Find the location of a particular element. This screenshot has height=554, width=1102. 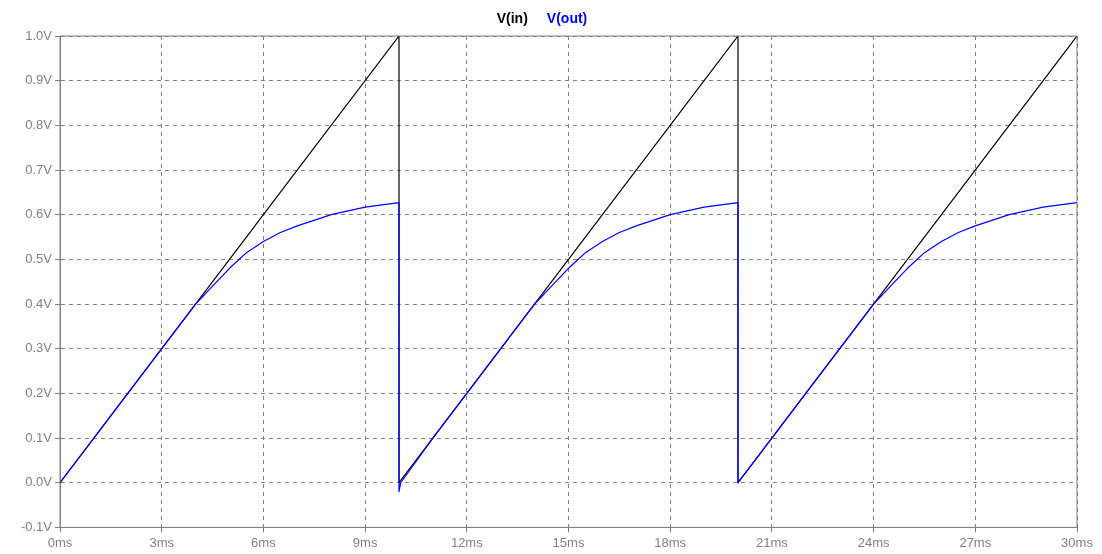

x-tick-label: 18ms is located at coordinates (670, 542).